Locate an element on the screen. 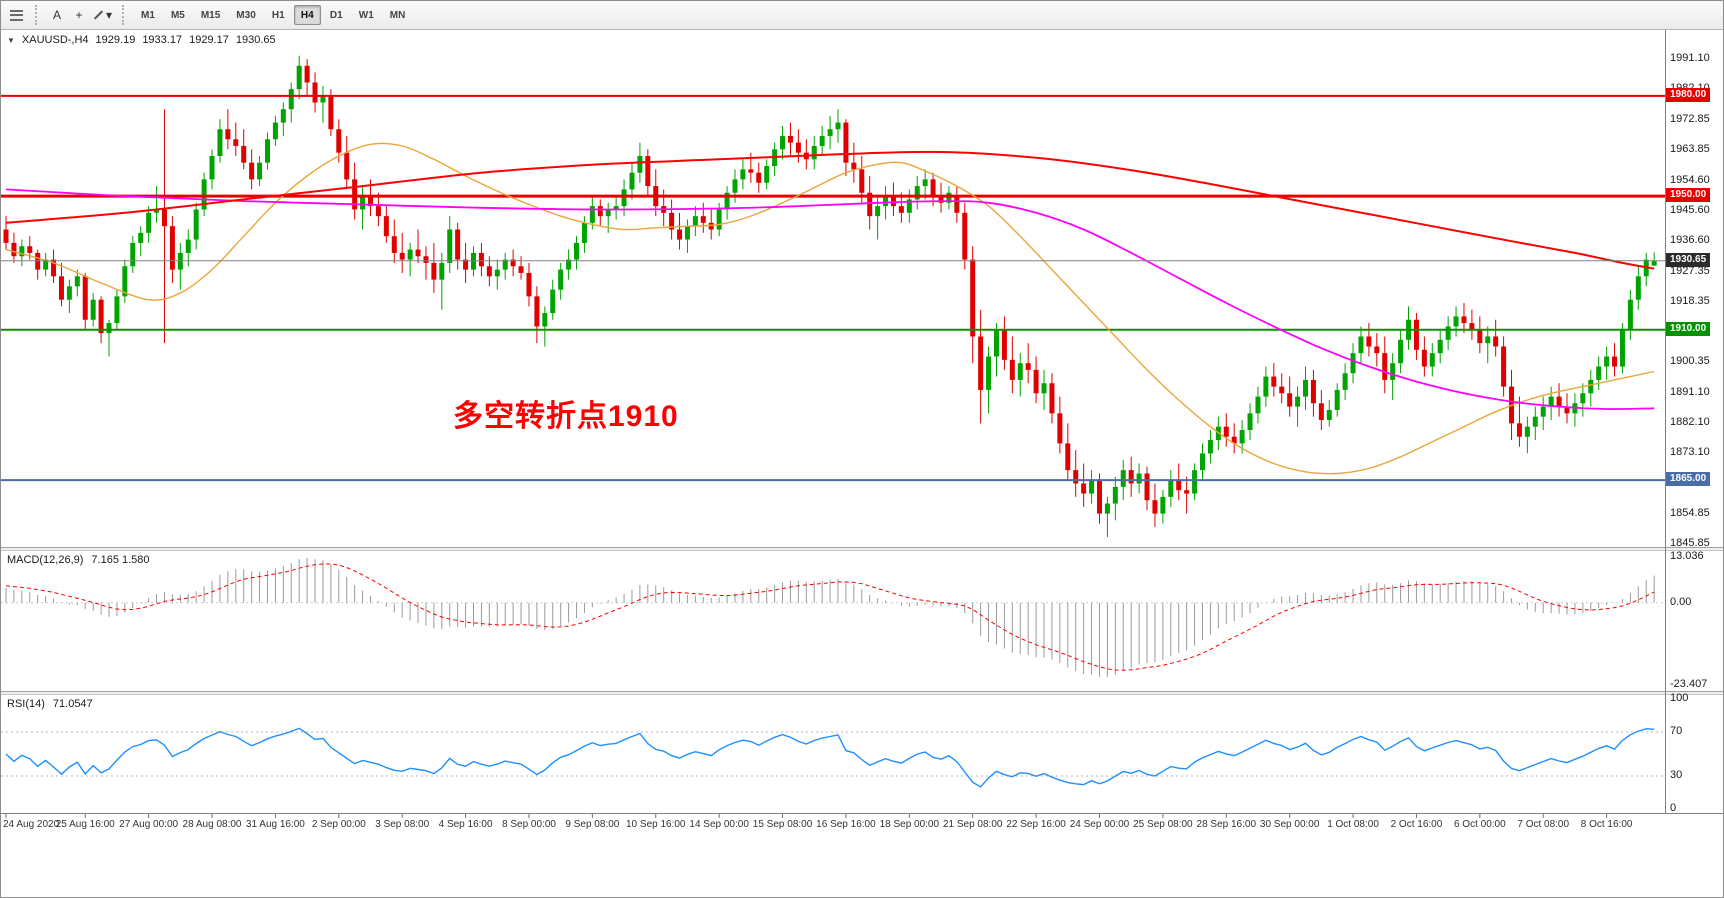 The height and width of the screenshot is (898, 1724). time-axis-label: 25 Aug 16:00 is located at coordinates (85, 824).